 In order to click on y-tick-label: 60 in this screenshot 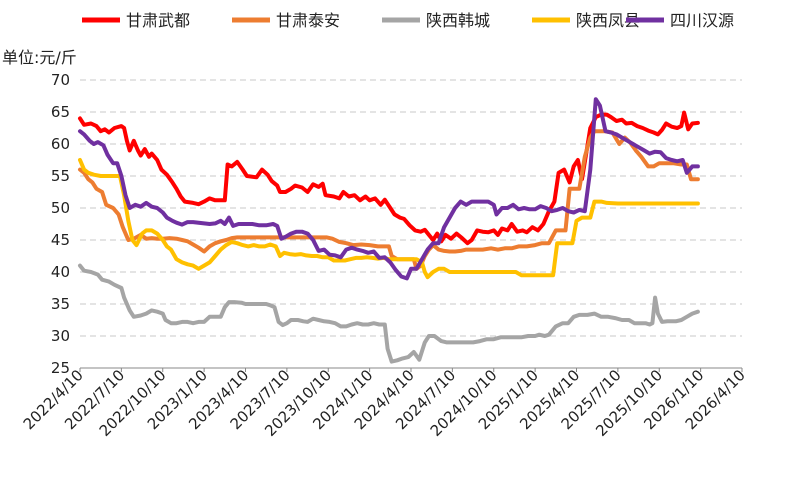, I will do `click(60, 144)`.